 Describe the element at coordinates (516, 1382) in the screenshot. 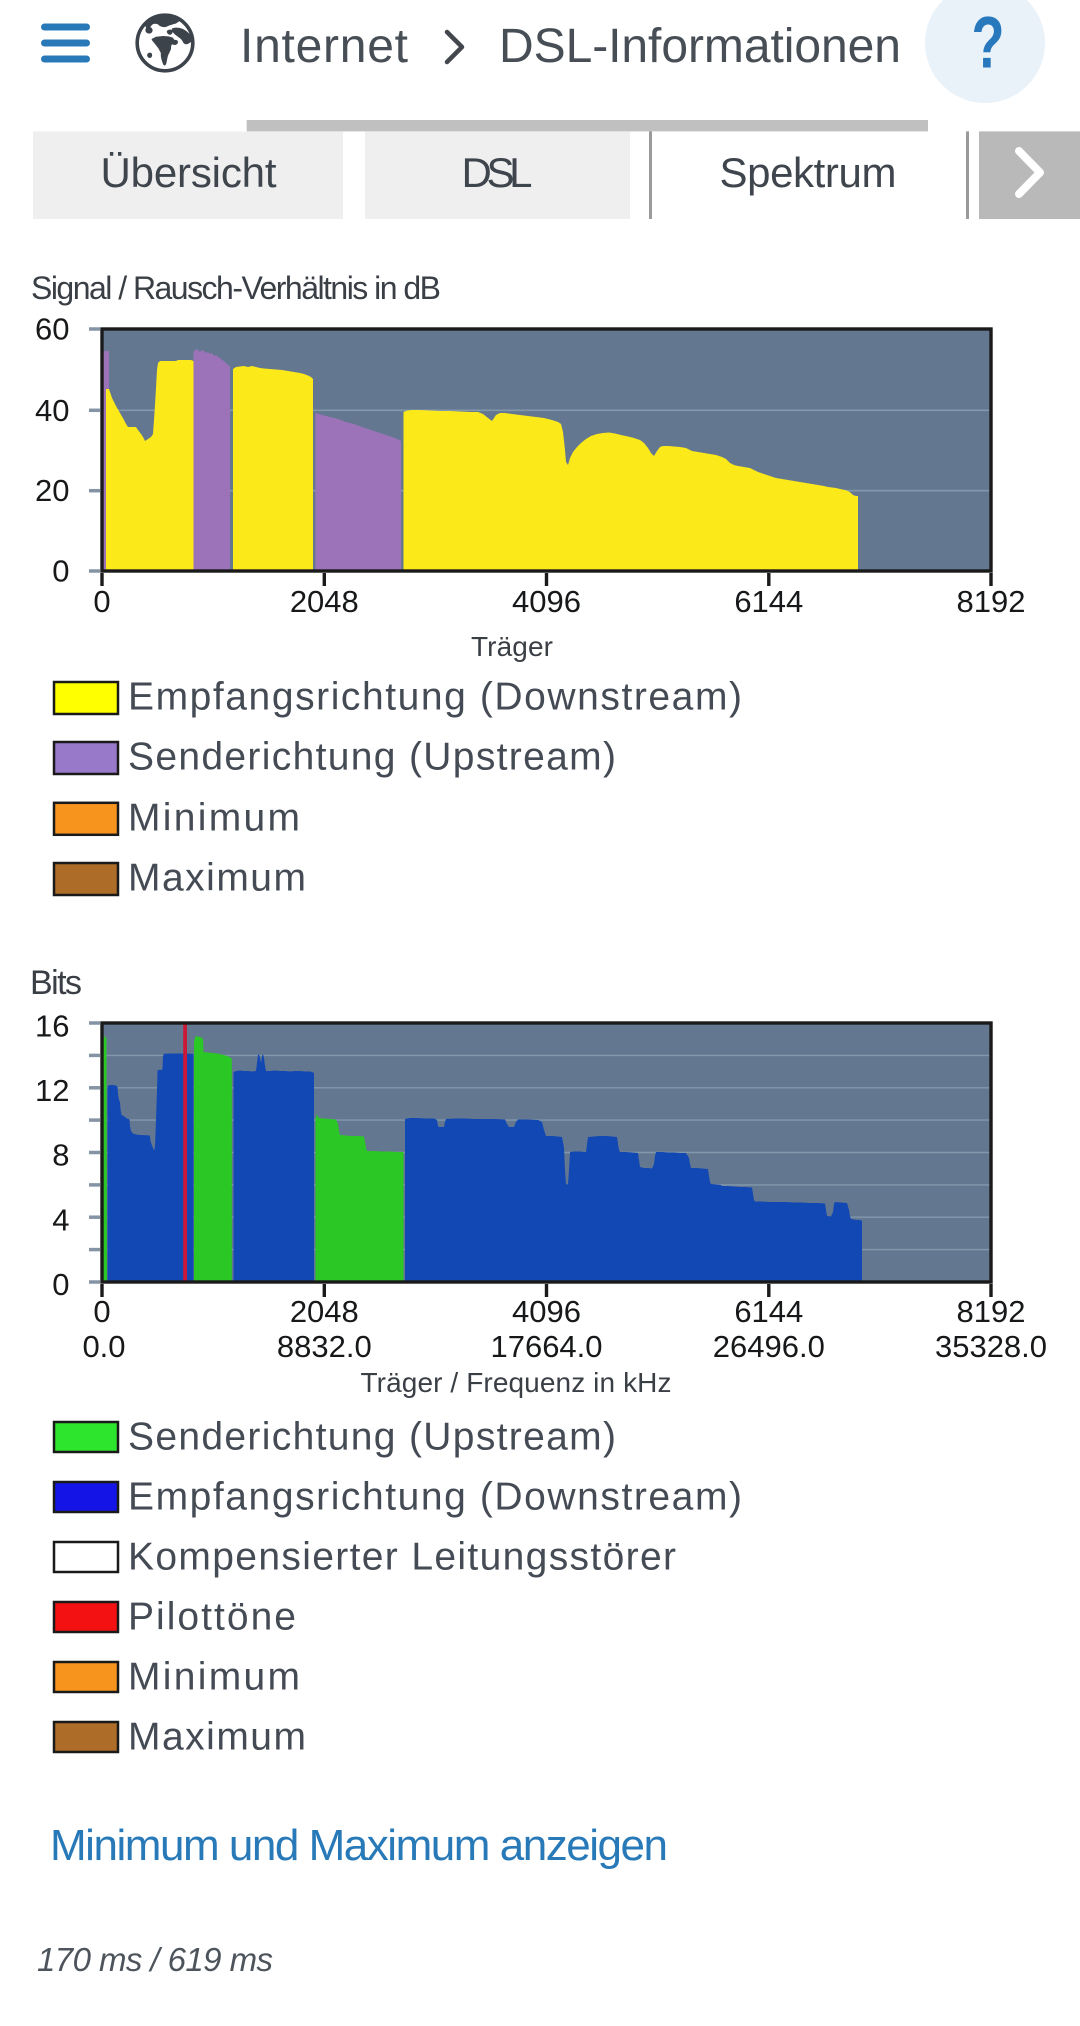

I see `svg-text: Träger / Frequenz in kHz` at that location.